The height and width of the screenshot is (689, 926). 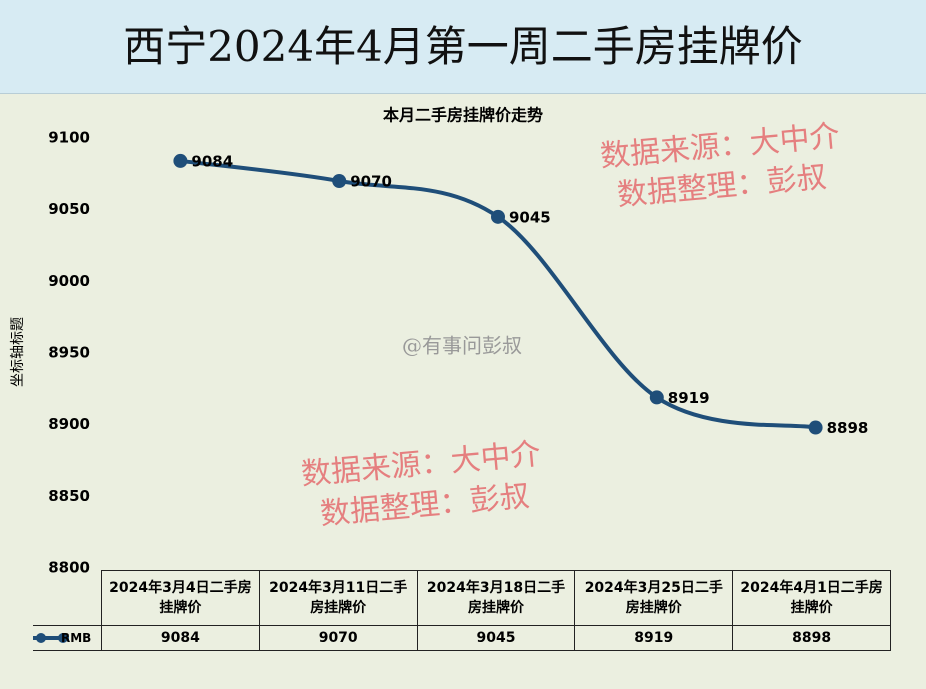 I want to click on data-label: 9084, so click(x=212, y=161).